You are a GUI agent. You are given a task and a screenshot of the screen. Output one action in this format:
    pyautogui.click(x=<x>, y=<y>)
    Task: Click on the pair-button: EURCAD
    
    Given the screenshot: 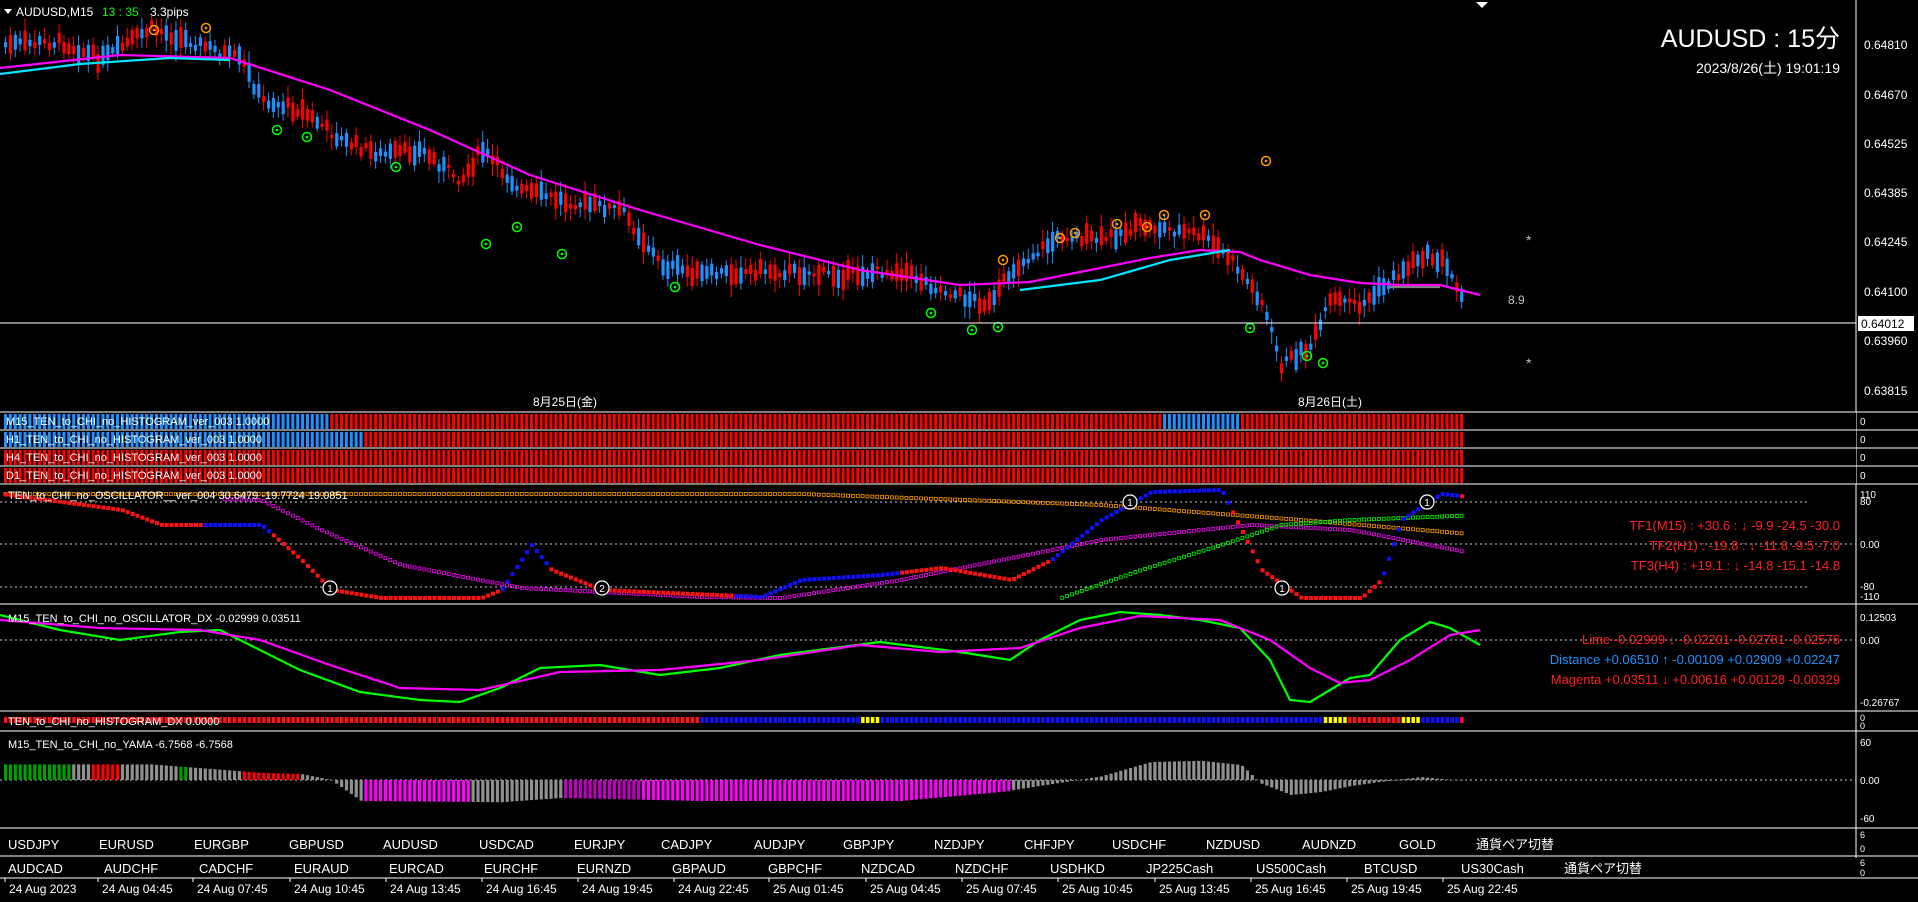 What is the action you would take?
    pyautogui.click(x=416, y=868)
    